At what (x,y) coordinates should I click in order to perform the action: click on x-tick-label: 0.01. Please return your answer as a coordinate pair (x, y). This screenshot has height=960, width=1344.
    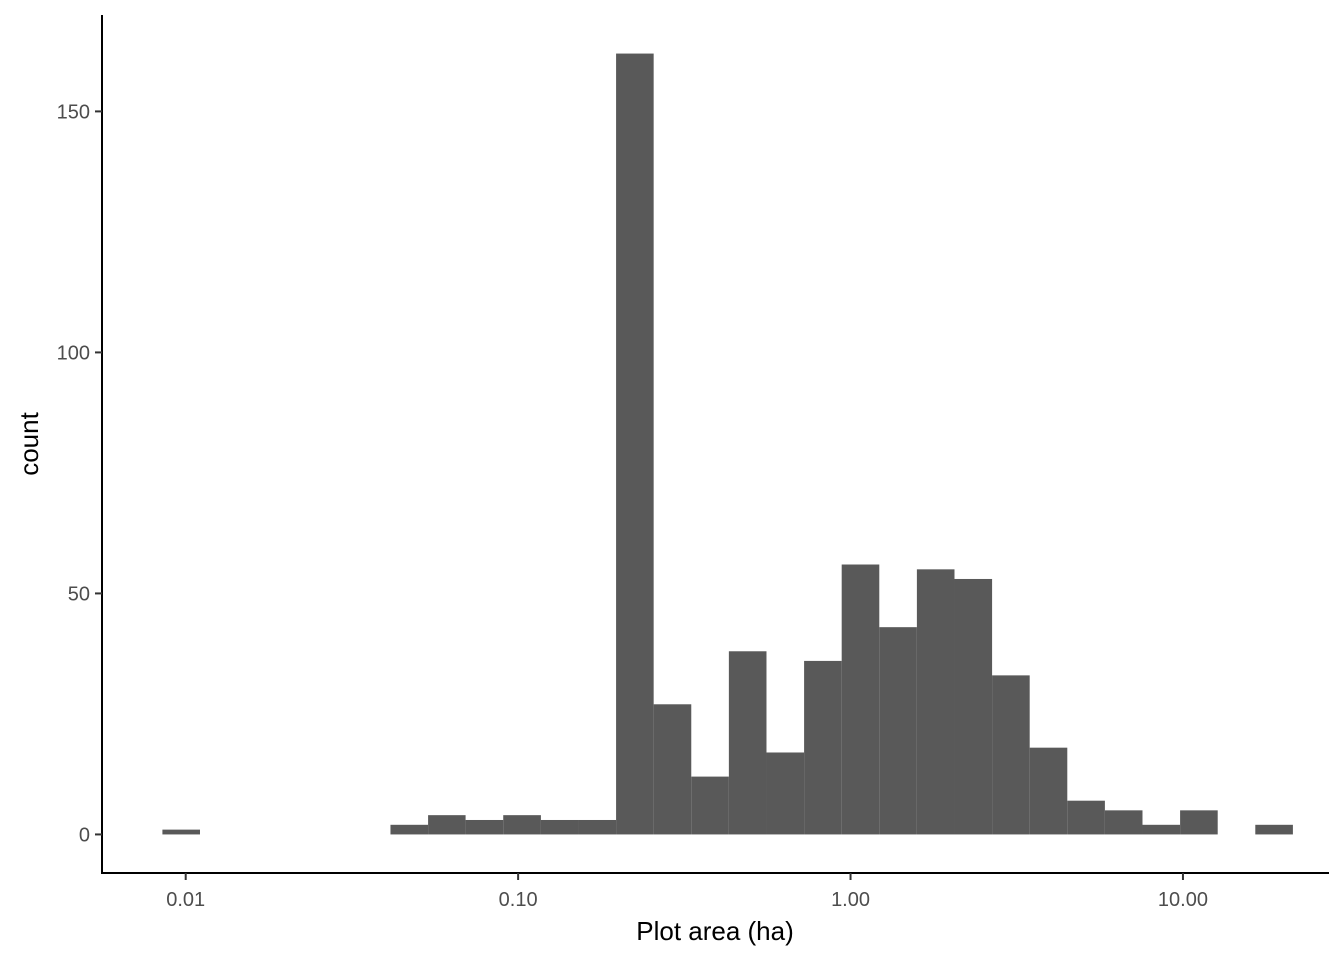
    Looking at the image, I should click on (185, 900).